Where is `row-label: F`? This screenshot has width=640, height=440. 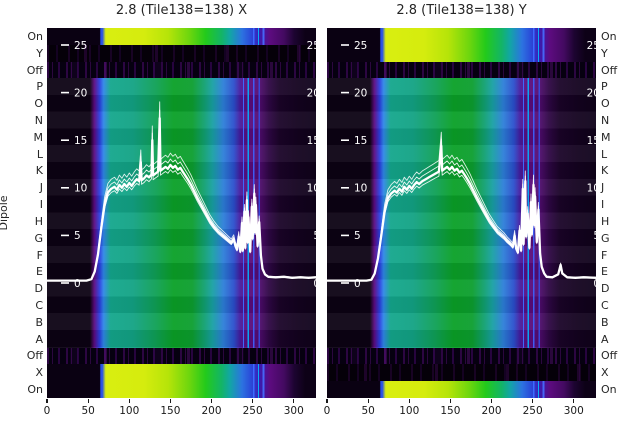 row-label: F is located at coordinates (39, 255).